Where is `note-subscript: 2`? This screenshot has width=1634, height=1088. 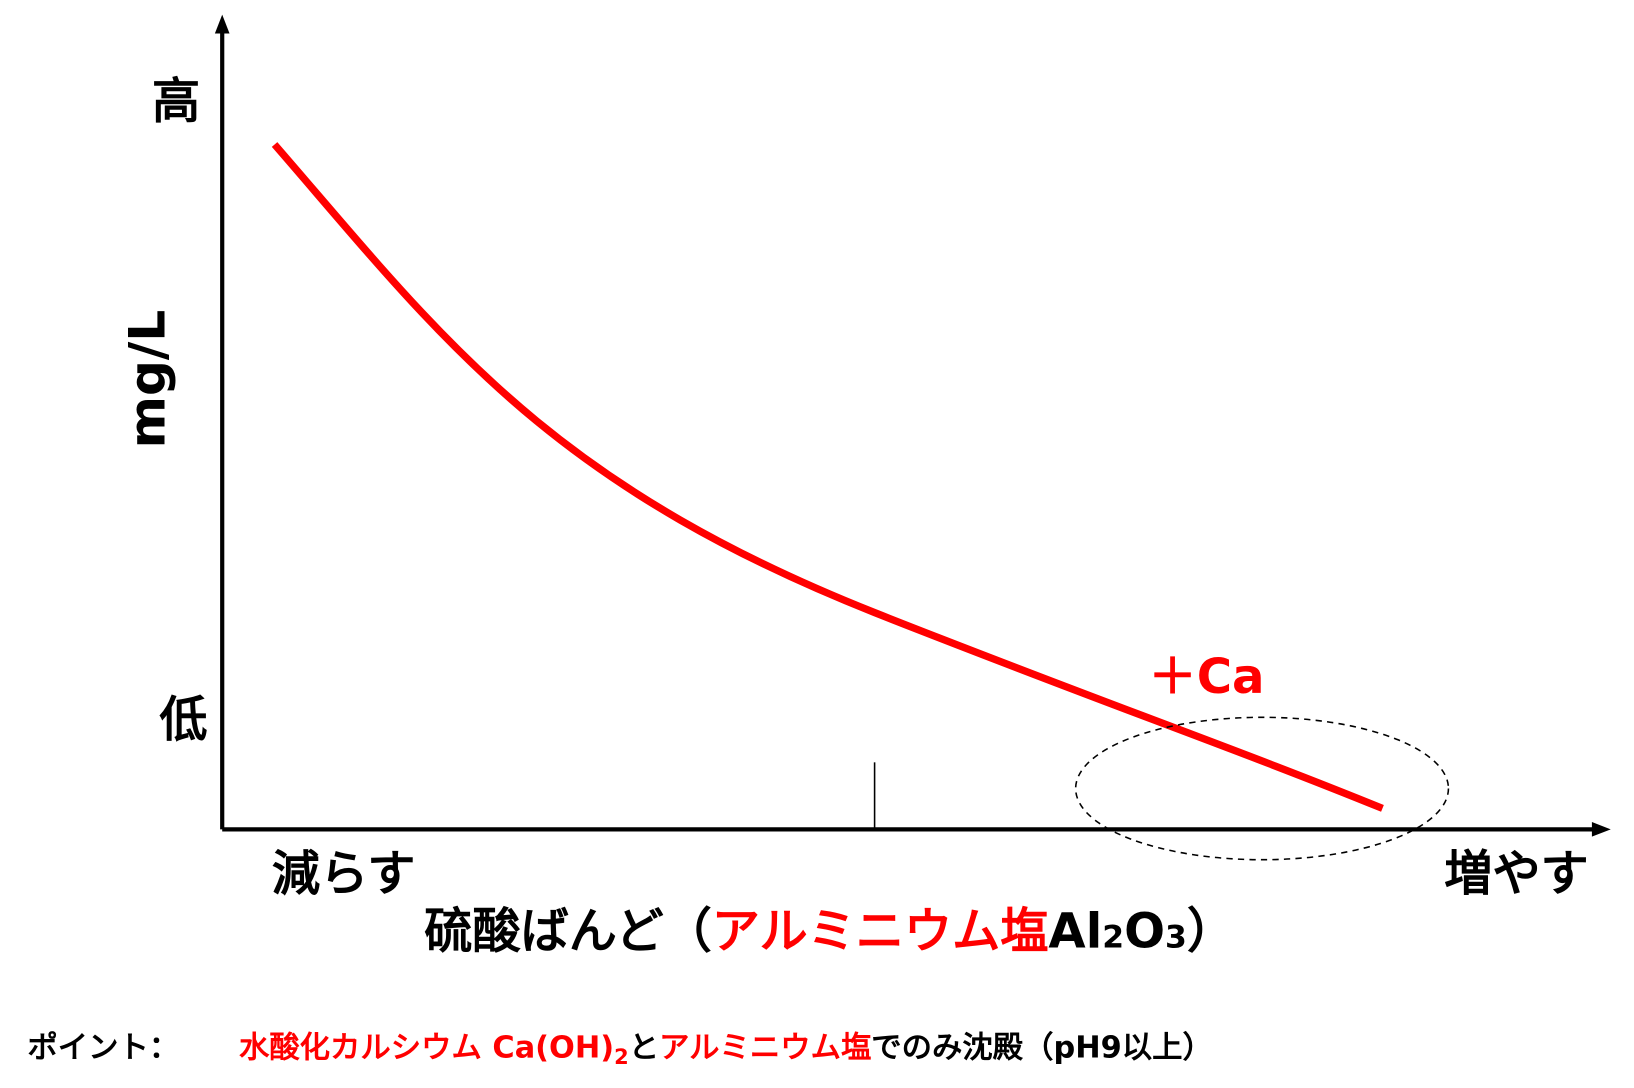 note-subscript: 2 is located at coordinates (621, 1057).